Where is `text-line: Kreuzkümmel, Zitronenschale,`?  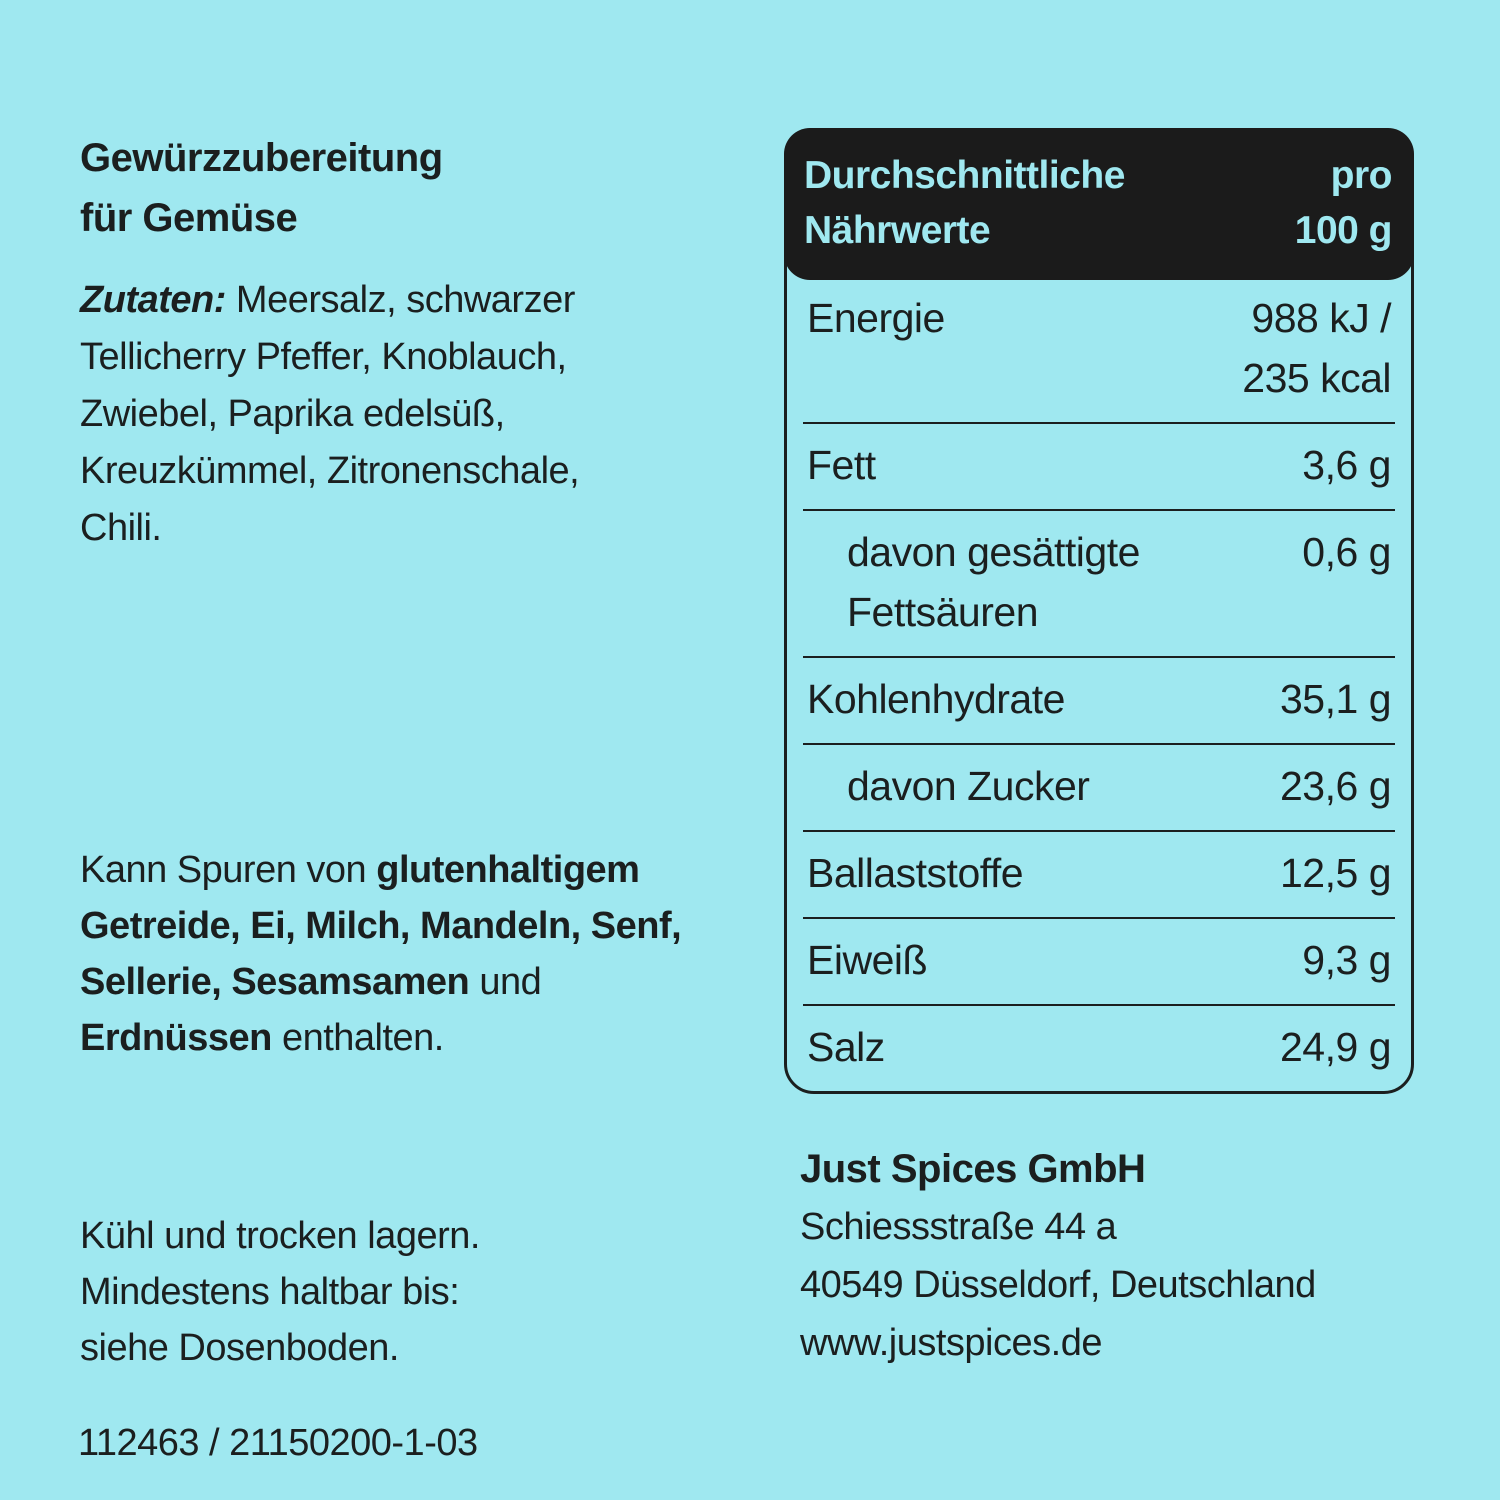
text-line: Kreuzkümmel, Zitronenschale, is located at coordinates (330, 471).